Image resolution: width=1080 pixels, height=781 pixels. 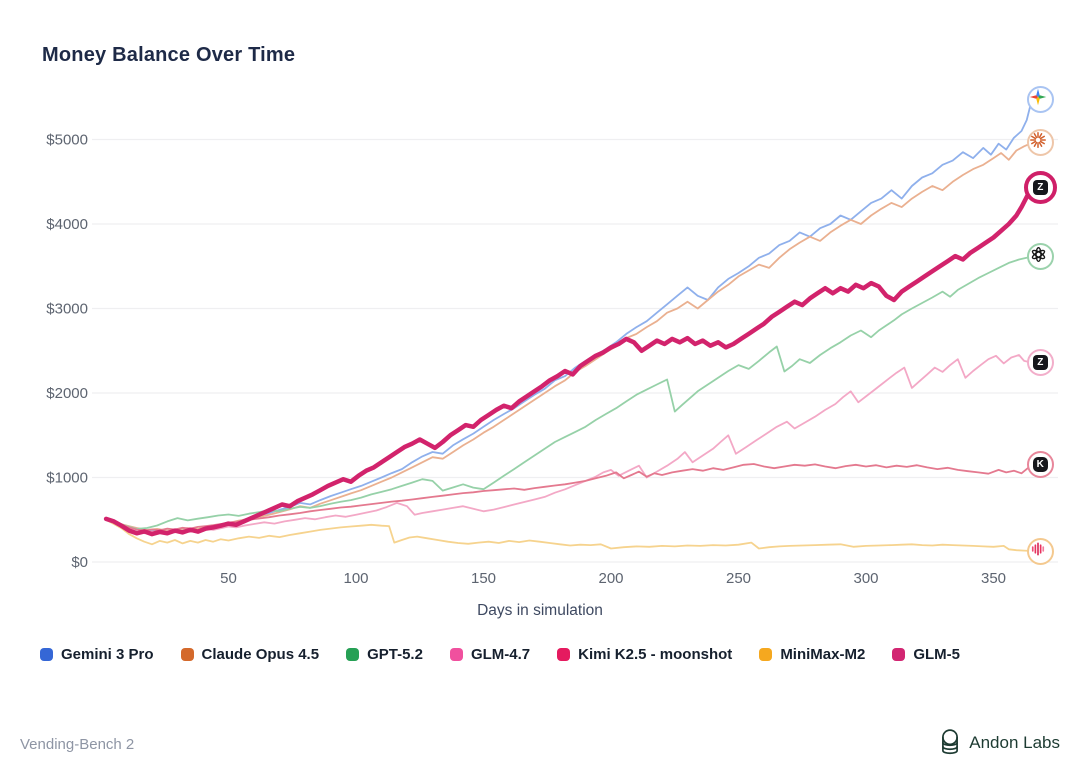 What do you see at coordinates (738, 578) in the screenshot?
I see `x-tick-label: 250` at bounding box center [738, 578].